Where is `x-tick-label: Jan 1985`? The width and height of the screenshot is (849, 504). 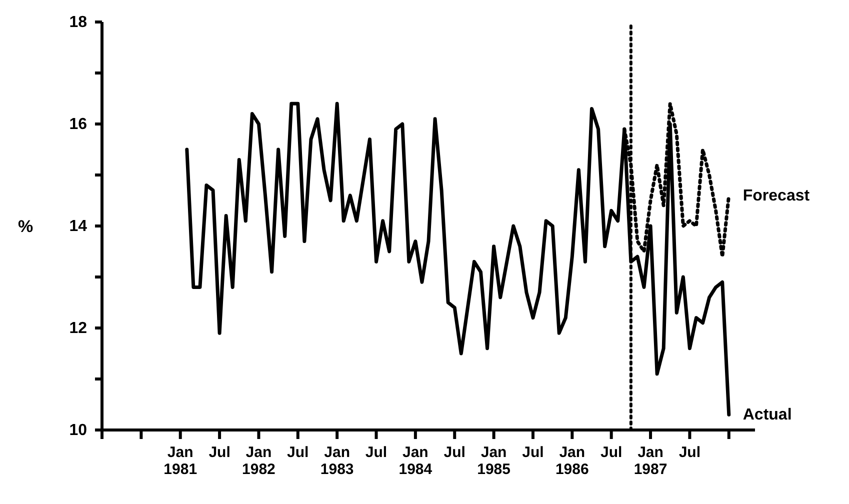 x-tick-label: Jan 1985 is located at coordinates (493, 461).